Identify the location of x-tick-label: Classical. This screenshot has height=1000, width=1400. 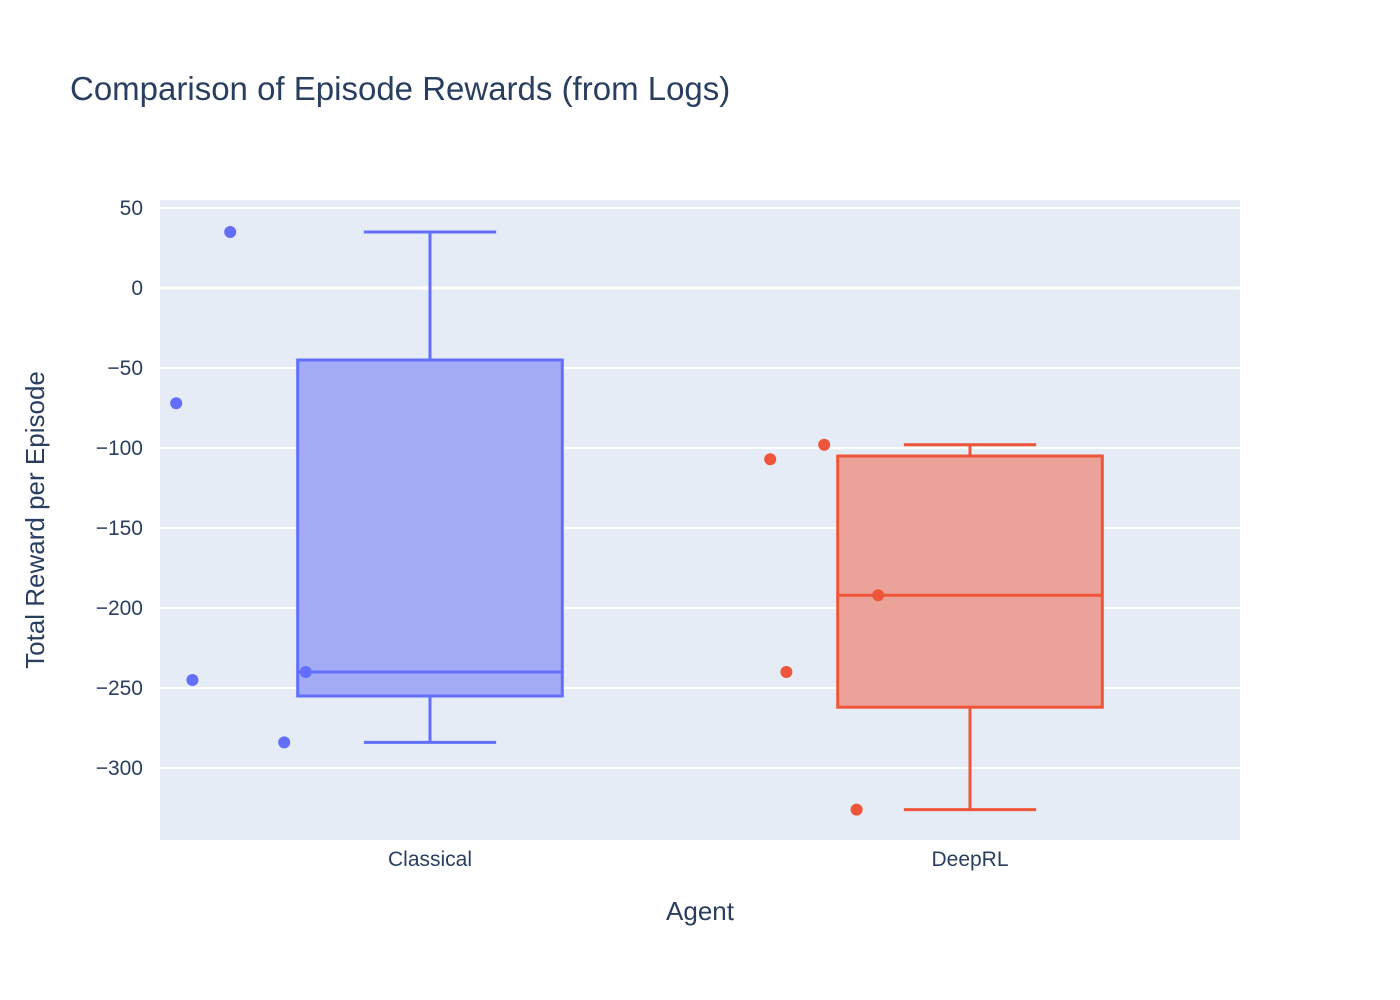
(430, 859).